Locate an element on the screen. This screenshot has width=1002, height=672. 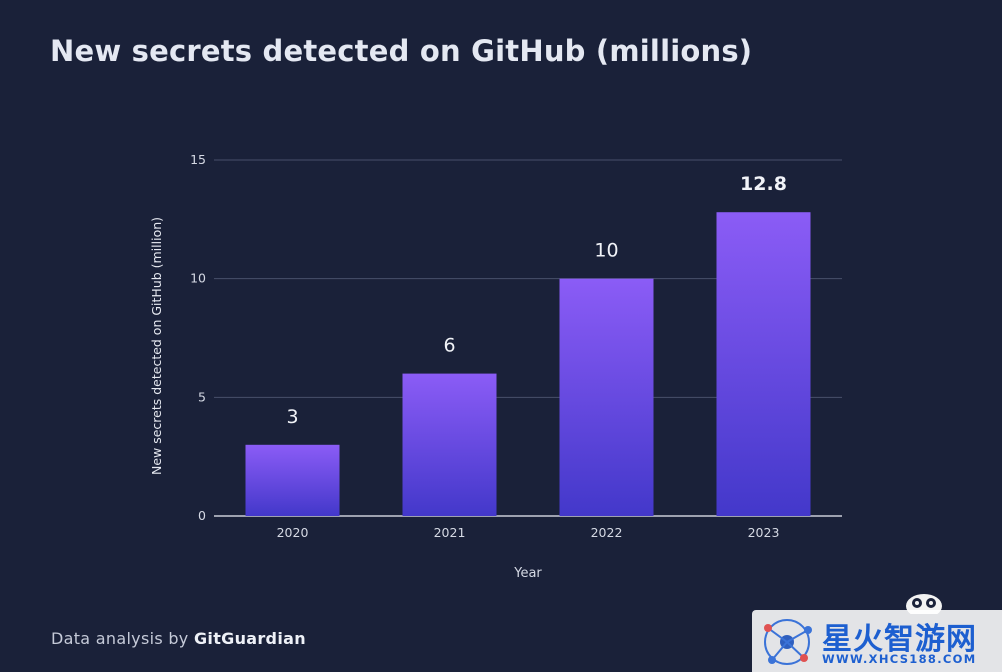
y-tick-label: 5 is located at coordinates (202, 396).